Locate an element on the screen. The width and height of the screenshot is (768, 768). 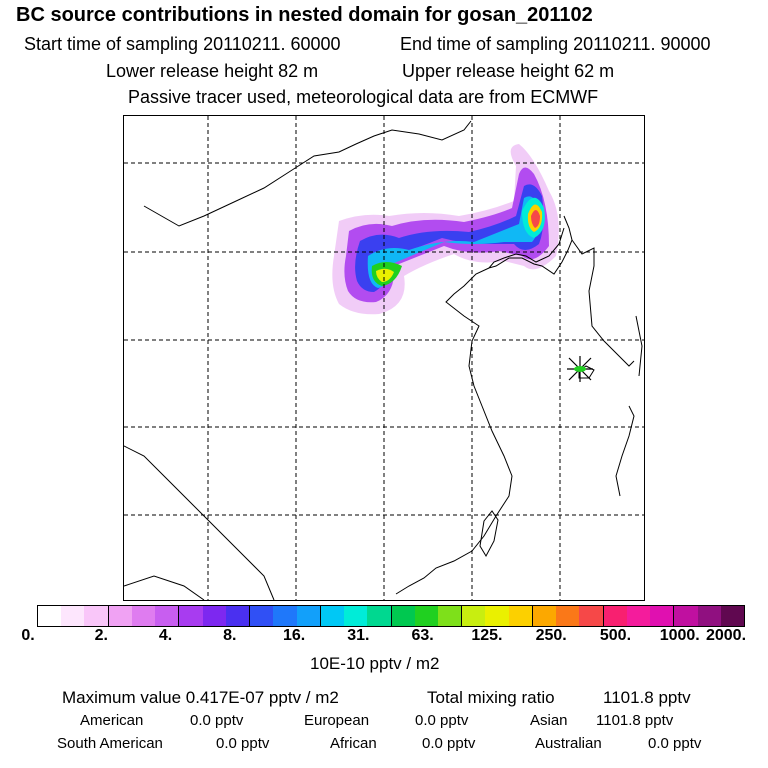
colorbar-tick-label: 2000. is located at coordinates (726, 635).